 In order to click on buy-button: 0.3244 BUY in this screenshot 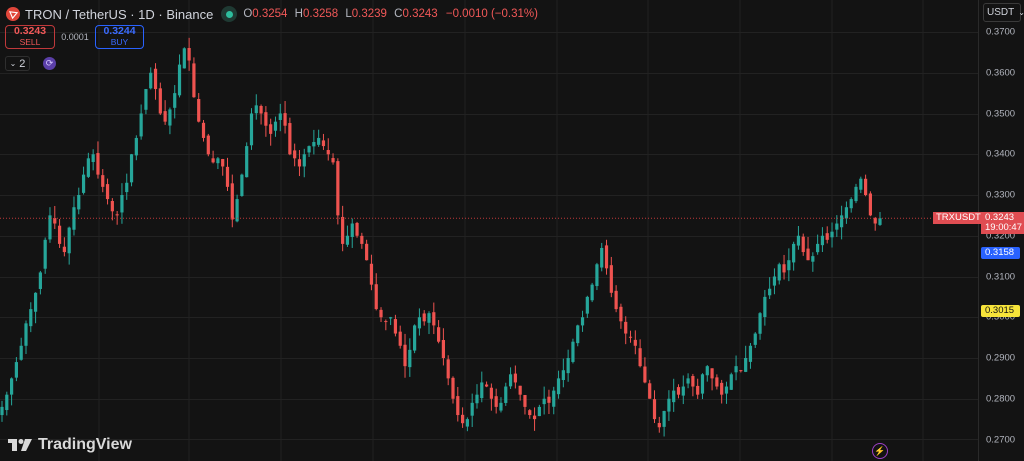, I will do `click(119, 37)`.